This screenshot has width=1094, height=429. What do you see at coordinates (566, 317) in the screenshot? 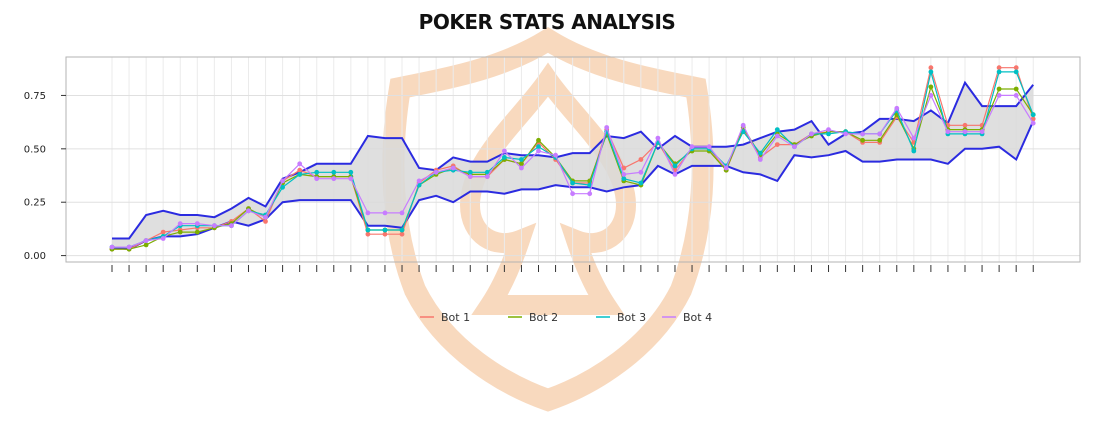
I see `legend: Bot 1 Bot 2 Bot 3 Bot 4` at bounding box center [566, 317].